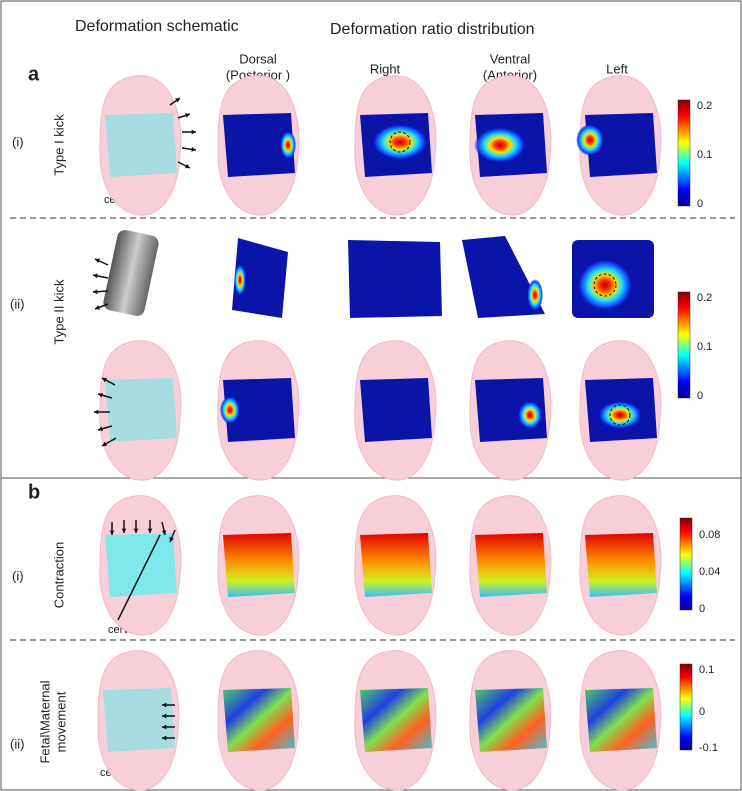 Image resolution: width=742 pixels, height=791 pixels. What do you see at coordinates (157, 26) in the screenshot?
I see `header: Deformation schematic` at bounding box center [157, 26].